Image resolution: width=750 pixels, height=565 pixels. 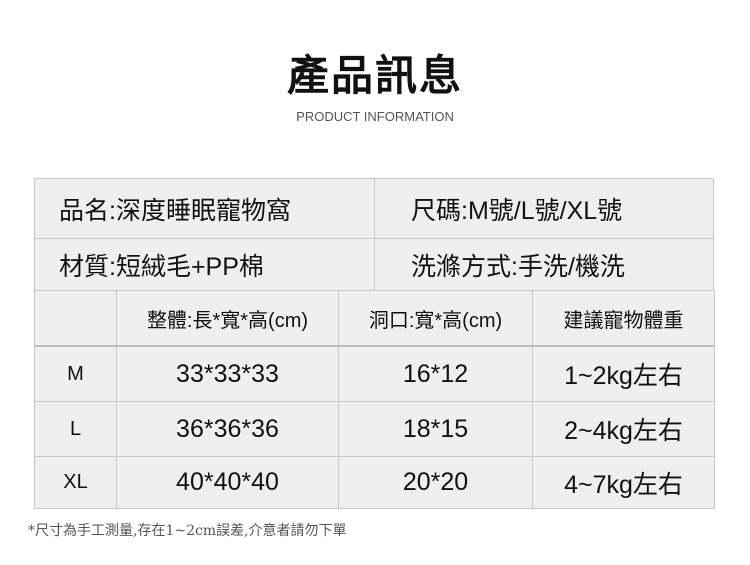 I want to click on product-sizes: 尺碼:M號/L號/XL號, so click(x=544, y=208).